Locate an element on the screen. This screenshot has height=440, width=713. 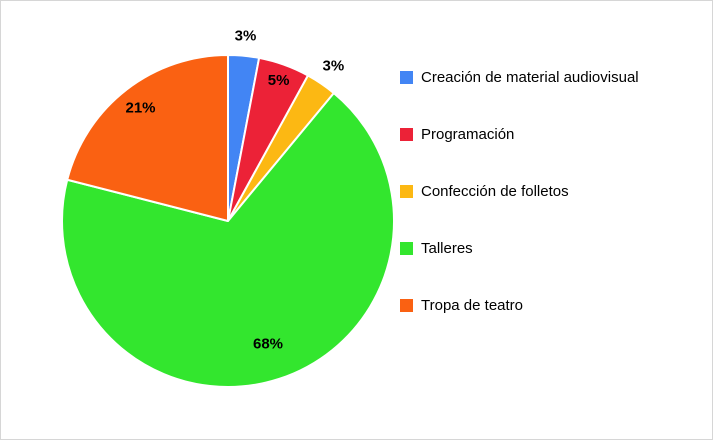
legend-item-creacion-de-material-audiovisual: Creación de material audiovisual is located at coordinates (519, 77).